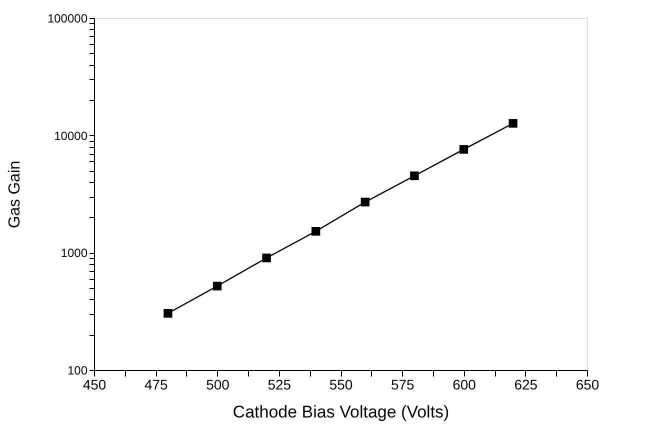 Image resolution: width=652 pixels, height=431 pixels. I want to click on x-tick-label: 450, so click(94, 384).